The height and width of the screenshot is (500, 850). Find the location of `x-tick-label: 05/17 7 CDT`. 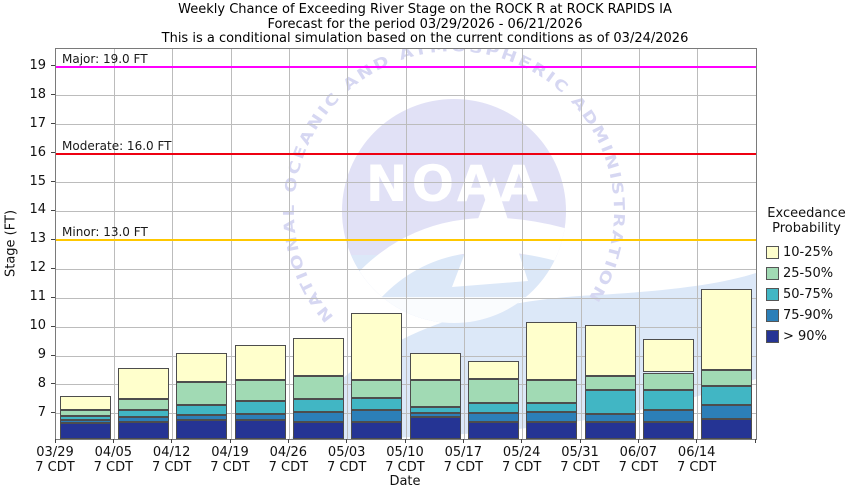

x-tick-label: 05/17 7 CDT is located at coordinates (463, 460).